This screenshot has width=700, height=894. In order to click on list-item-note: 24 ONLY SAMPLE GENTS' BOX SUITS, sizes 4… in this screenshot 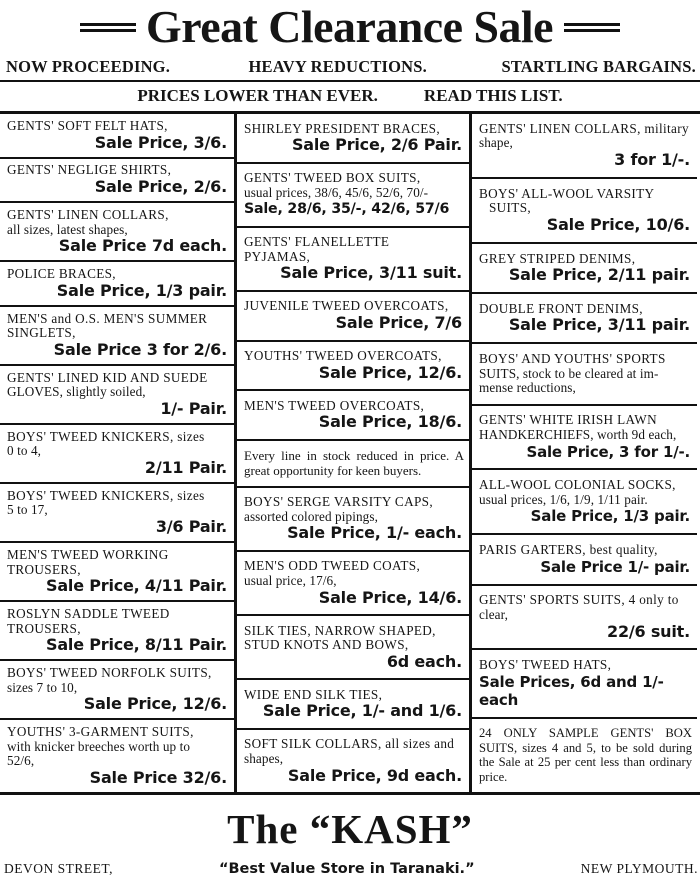, I will do `click(584, 755)`.